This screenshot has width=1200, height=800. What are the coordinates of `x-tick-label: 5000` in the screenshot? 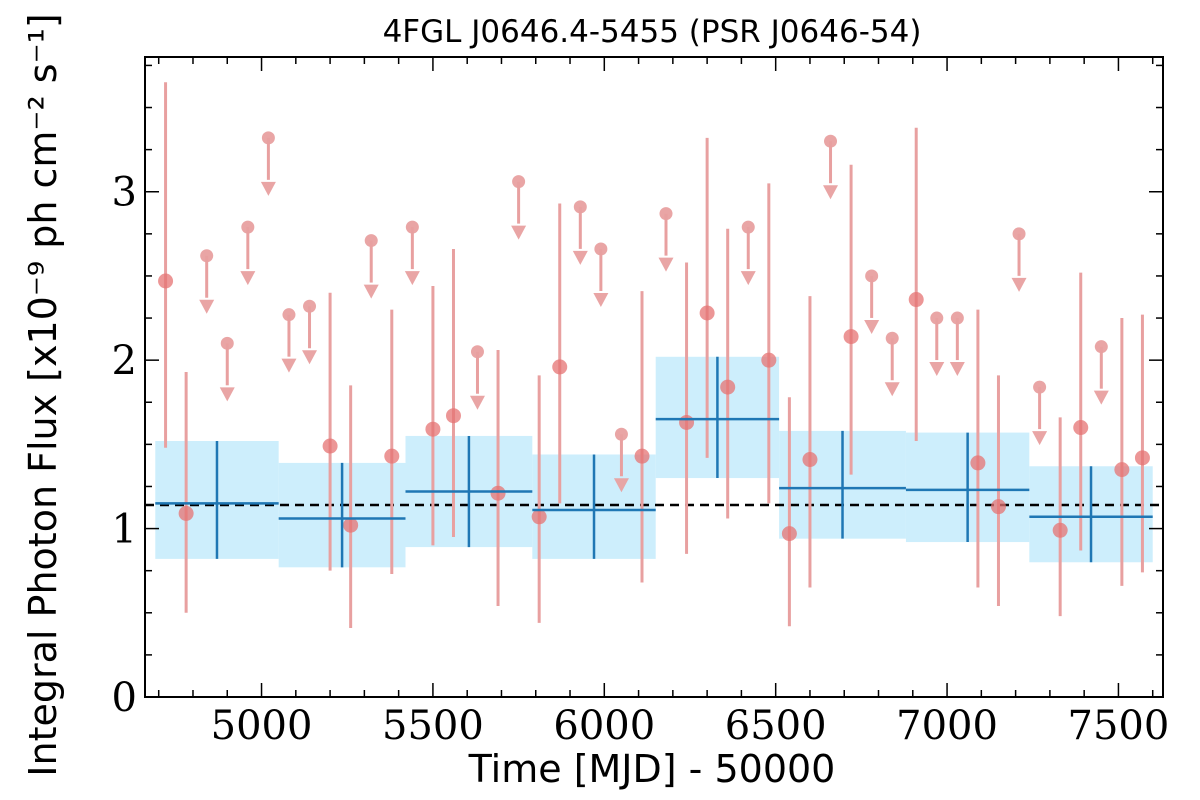 It's located at (262, 726).